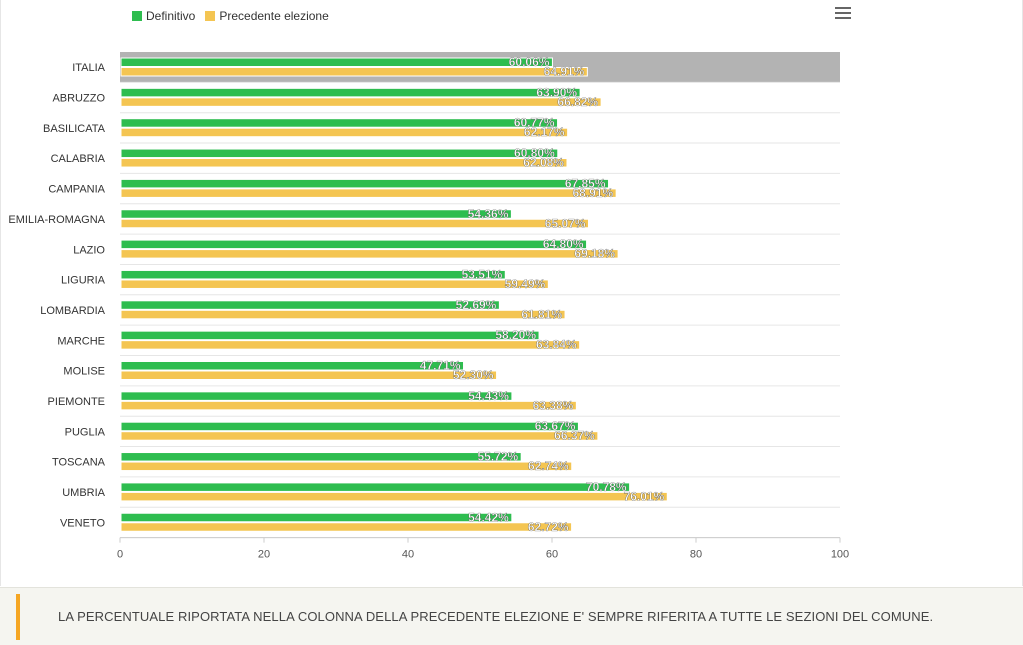  I want to click on data-label-definitivo: 52.69%, so click(476, 305).